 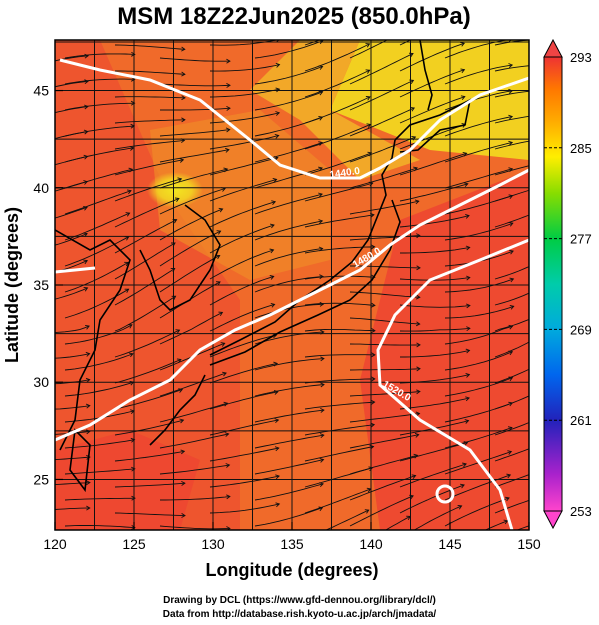 I want to click on colorbar-tick-label: 293, so click(x=581, y=57).